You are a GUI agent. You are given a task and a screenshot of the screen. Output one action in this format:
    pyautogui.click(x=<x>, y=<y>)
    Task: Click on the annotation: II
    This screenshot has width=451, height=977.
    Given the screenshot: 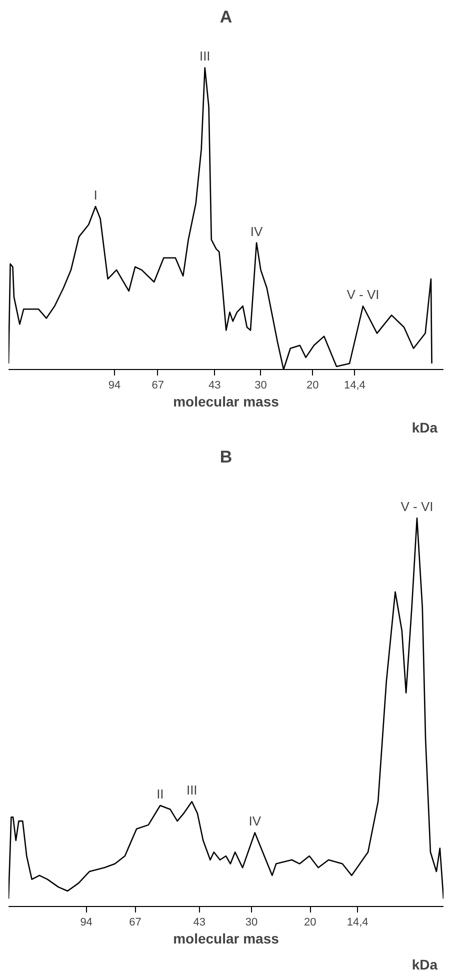 What is the action you would take?
    pyautogui.click(x=160, y=794)
    